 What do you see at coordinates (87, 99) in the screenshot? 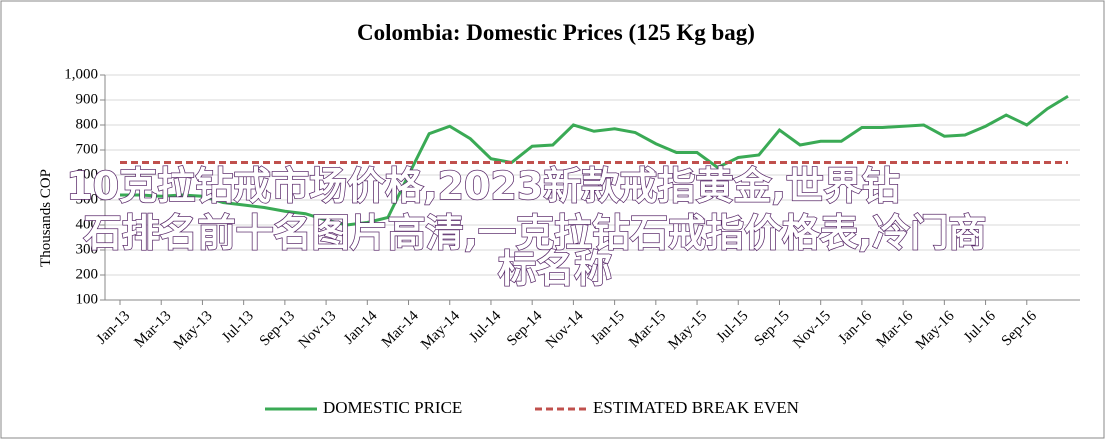
I see `y-tick-label: 900` at bounding box center [87, 99].